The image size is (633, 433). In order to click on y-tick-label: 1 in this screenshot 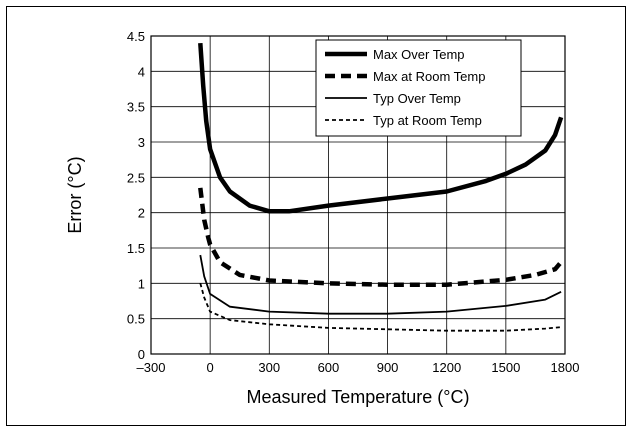, I will do `click(141, 283)`.